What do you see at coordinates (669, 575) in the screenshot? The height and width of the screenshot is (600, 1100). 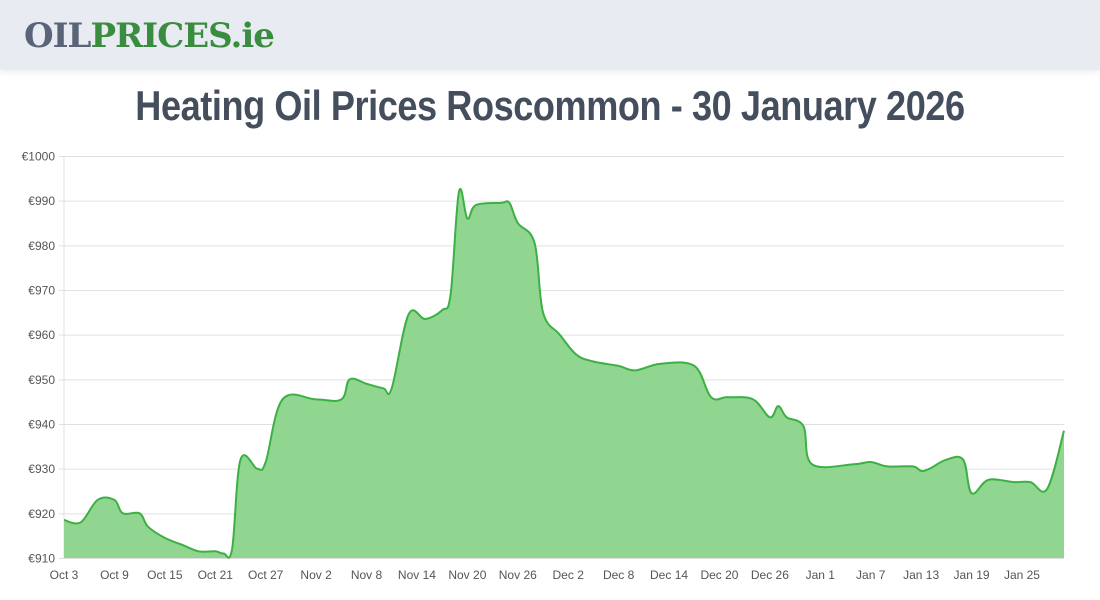 I see `x-tick-label: Dec 14` at bounding box center [669, 575].